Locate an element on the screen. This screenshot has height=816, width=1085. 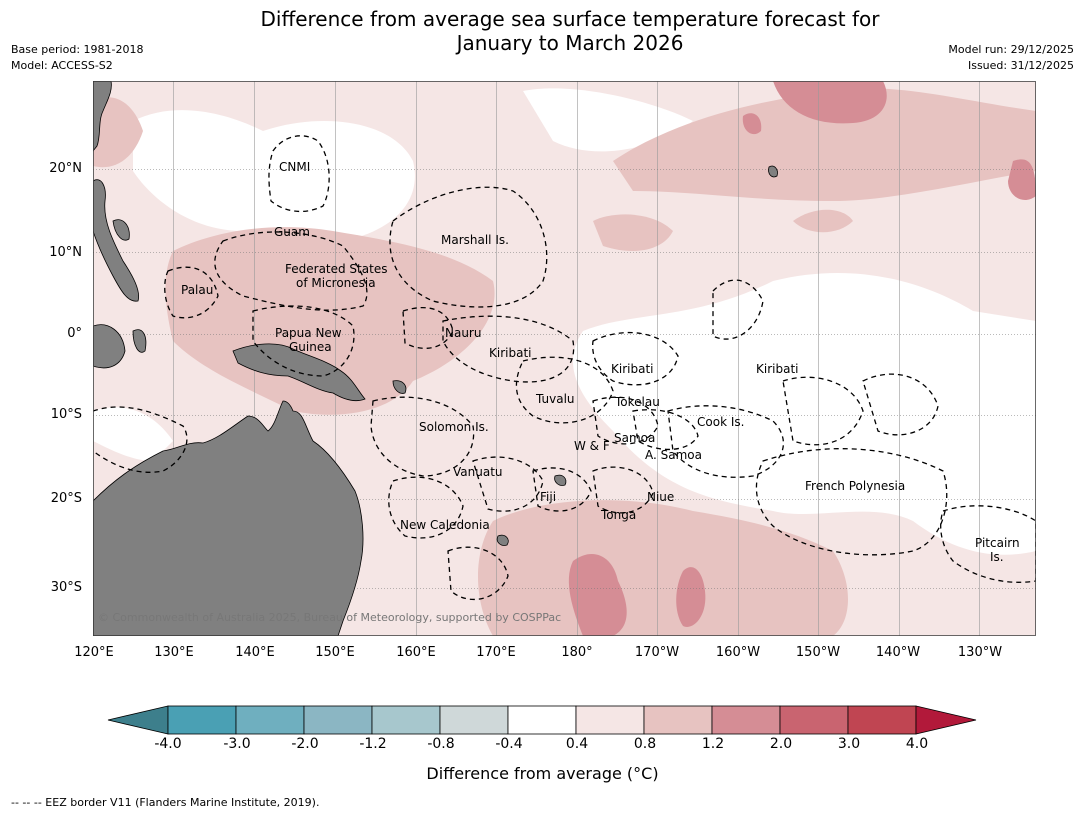
label-cook-islands: Cook Is. is located at coordinates (720, 422).